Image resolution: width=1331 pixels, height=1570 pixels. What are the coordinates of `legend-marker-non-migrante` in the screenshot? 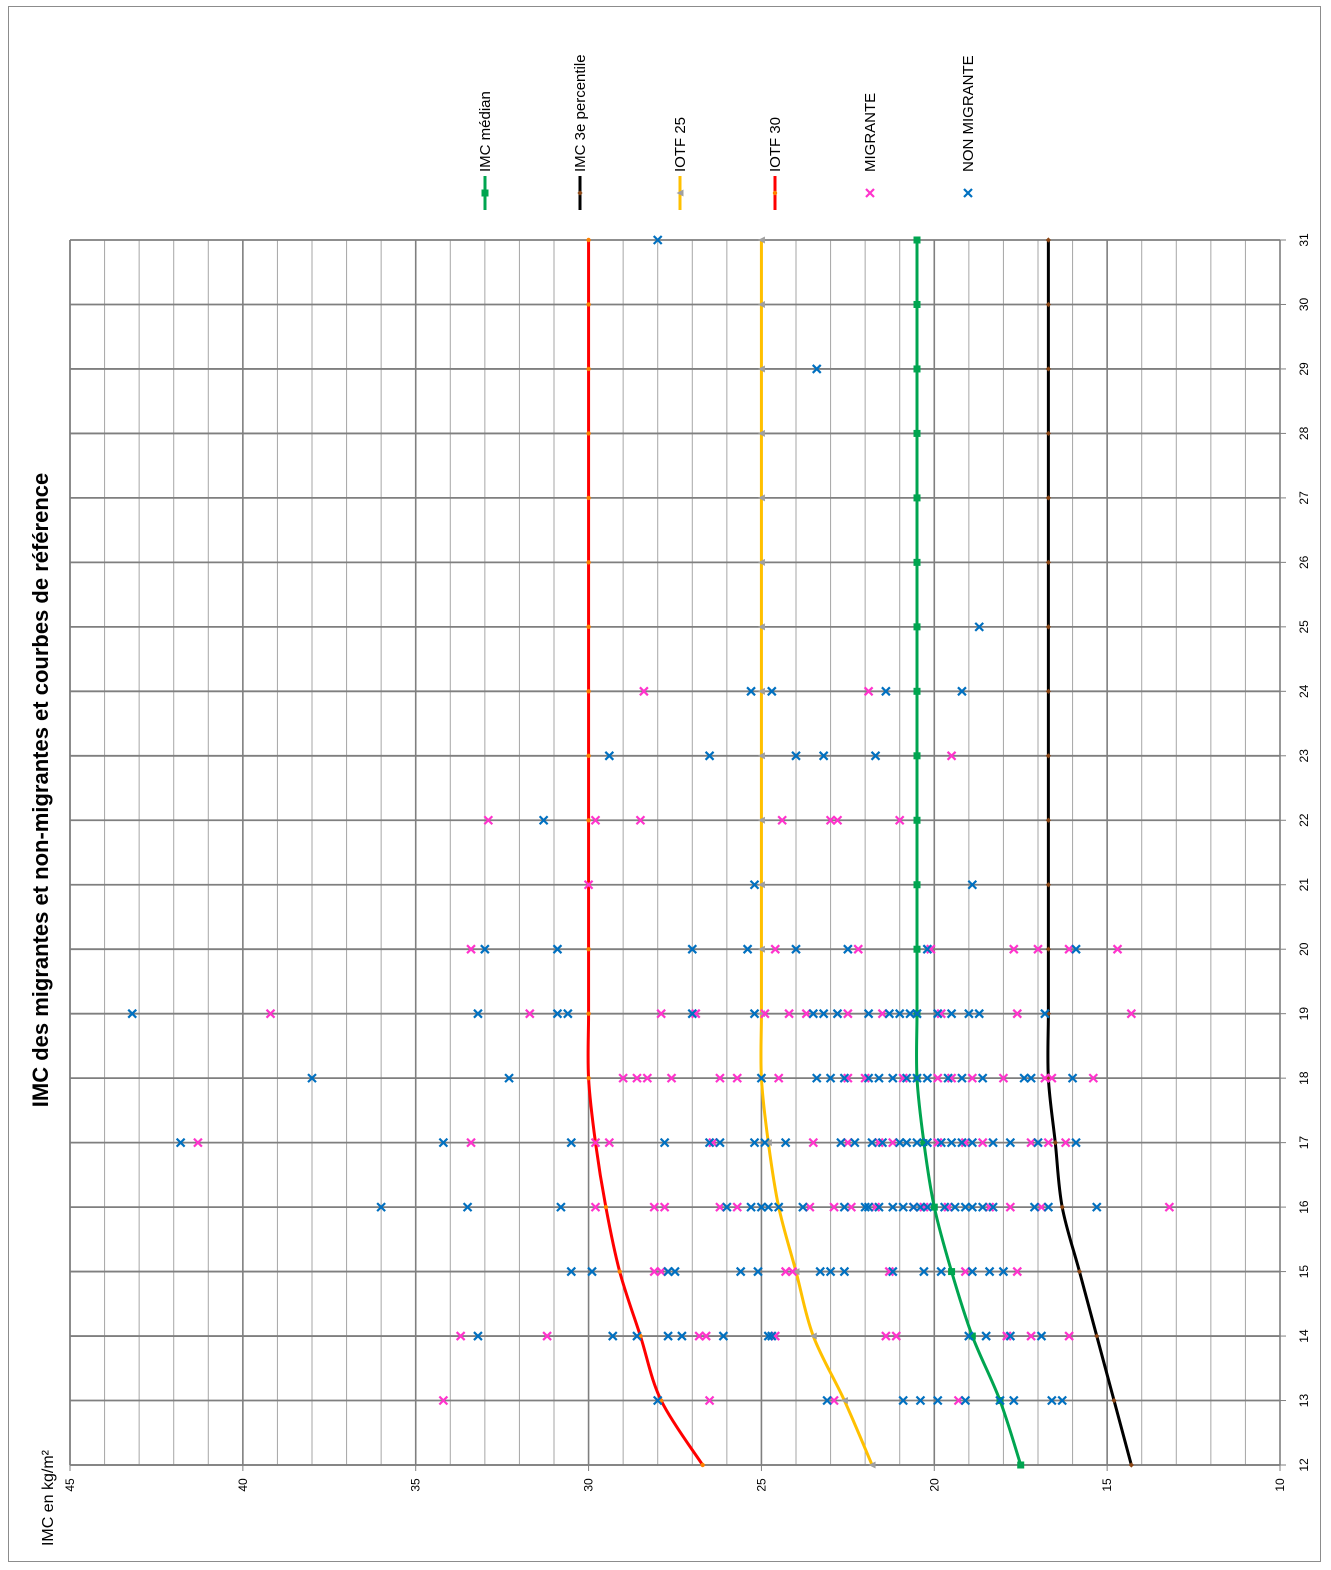 It's located at (968, 193).